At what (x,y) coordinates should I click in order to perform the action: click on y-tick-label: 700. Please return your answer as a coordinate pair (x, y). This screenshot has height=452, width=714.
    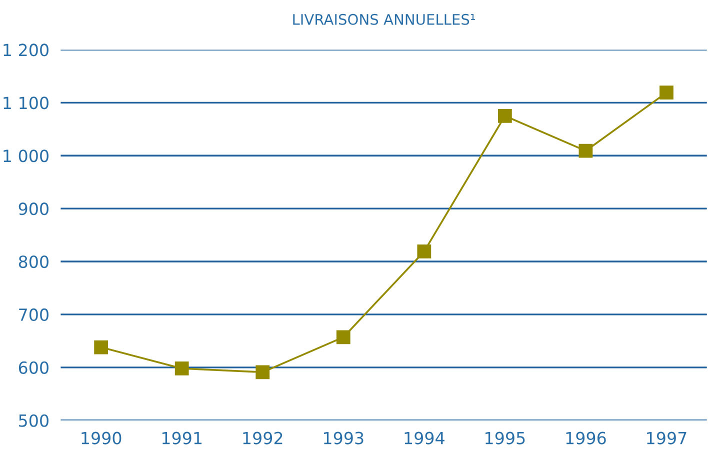
    Looking at the image, I should click on (33, 315).